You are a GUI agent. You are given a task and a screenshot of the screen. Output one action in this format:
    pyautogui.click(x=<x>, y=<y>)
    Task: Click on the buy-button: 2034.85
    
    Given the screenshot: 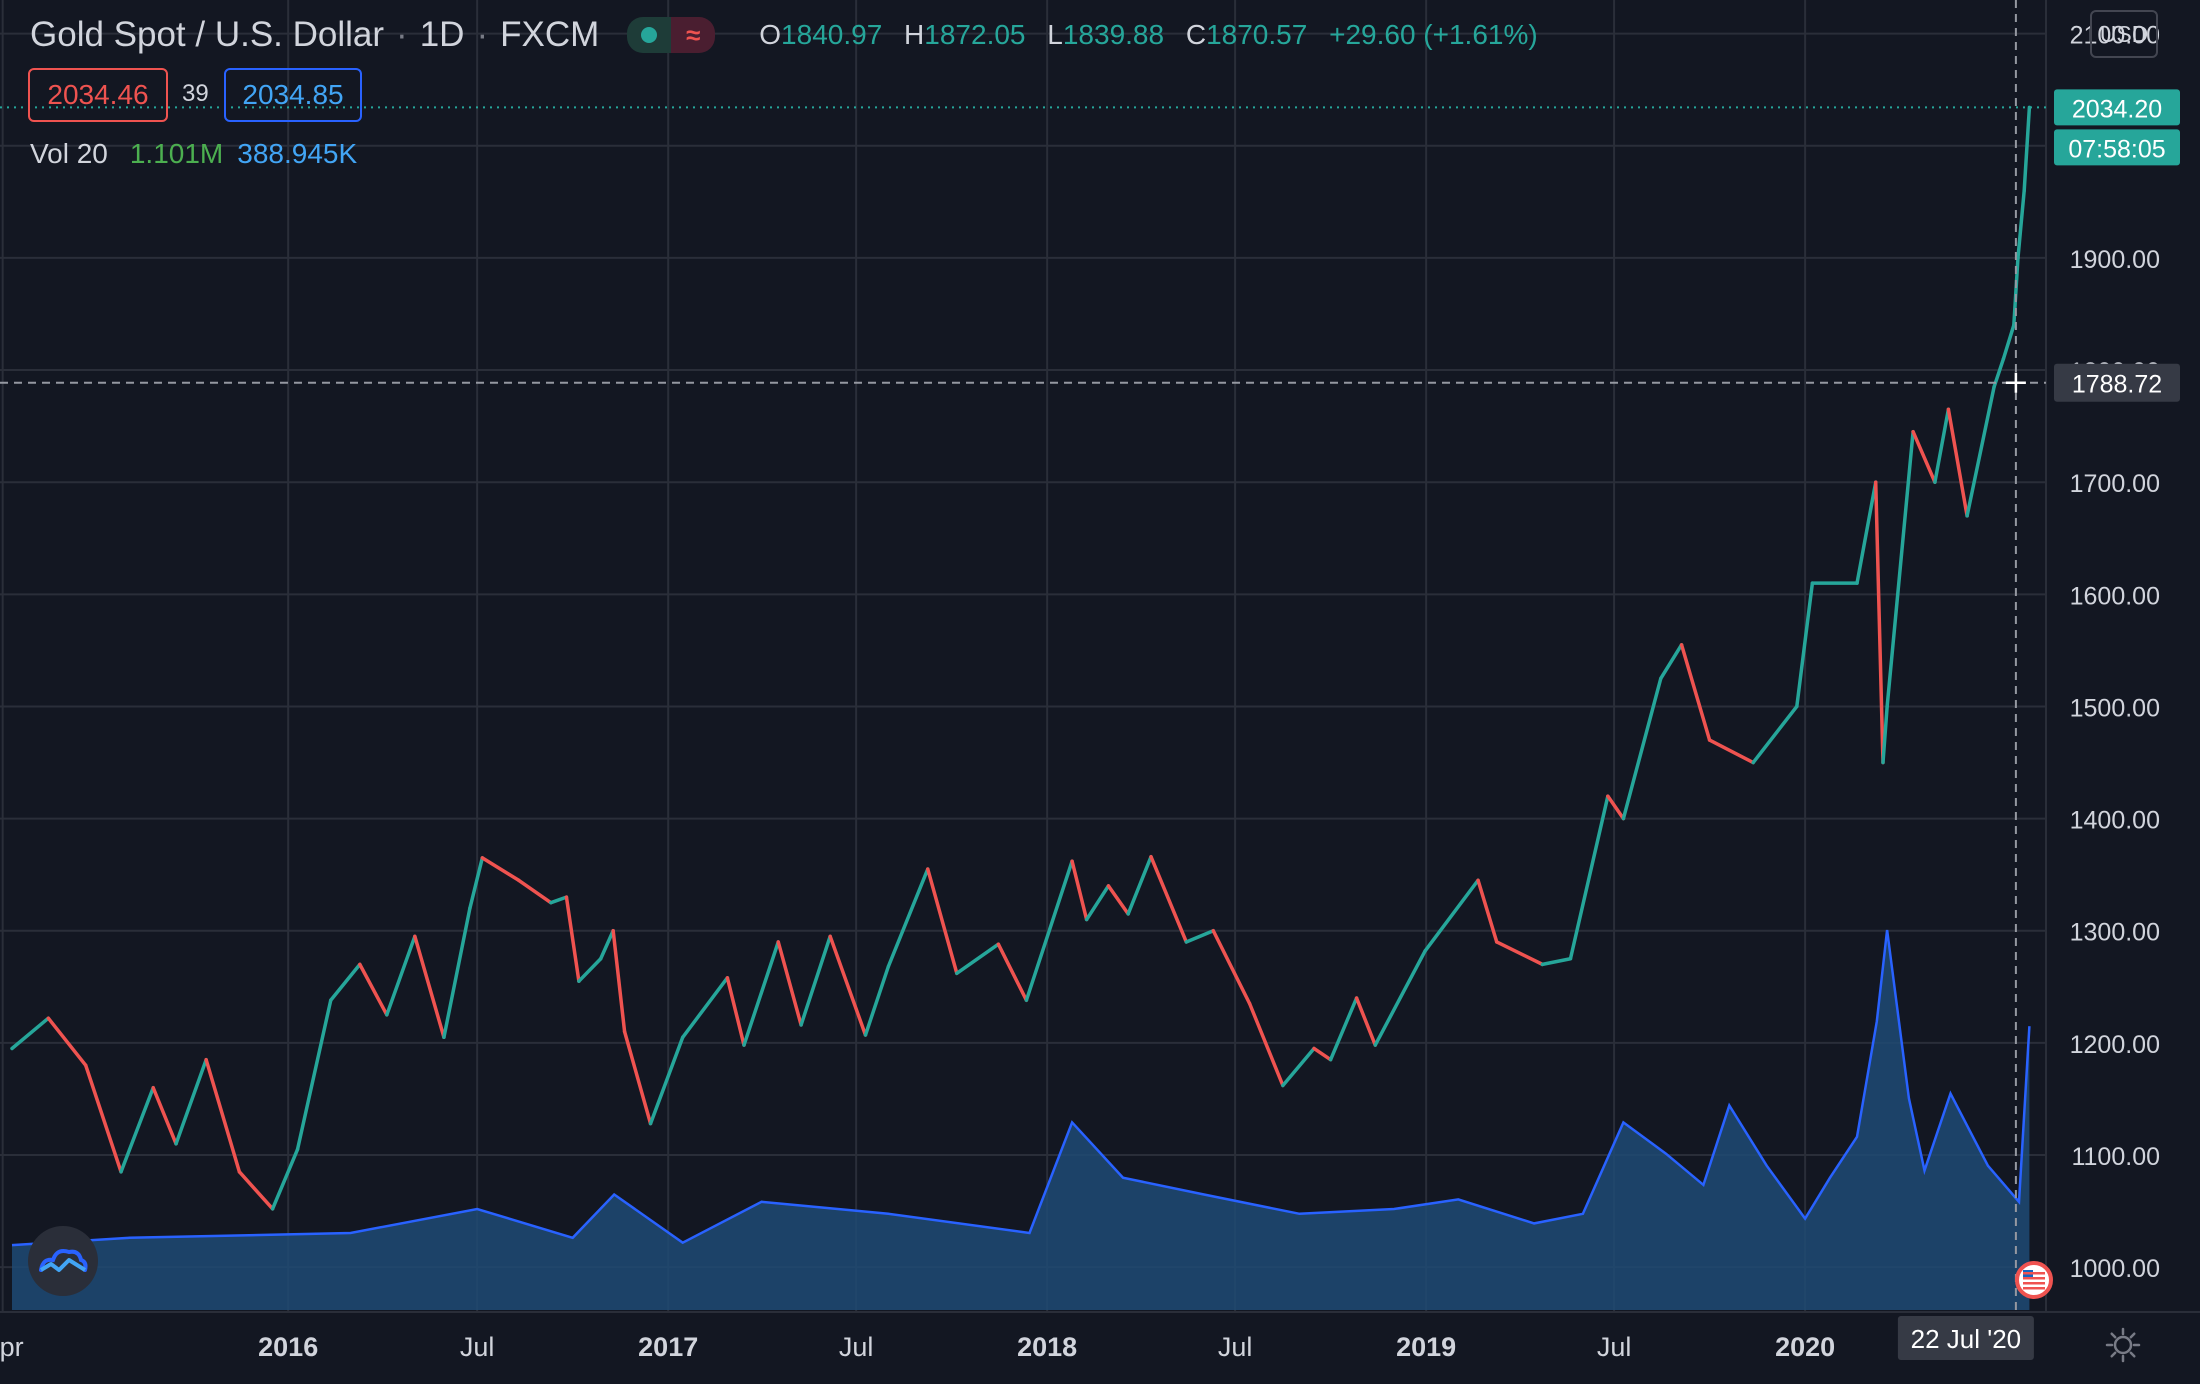 What is the action you would take?
    pyautogui.click(x=293, y=95)
    